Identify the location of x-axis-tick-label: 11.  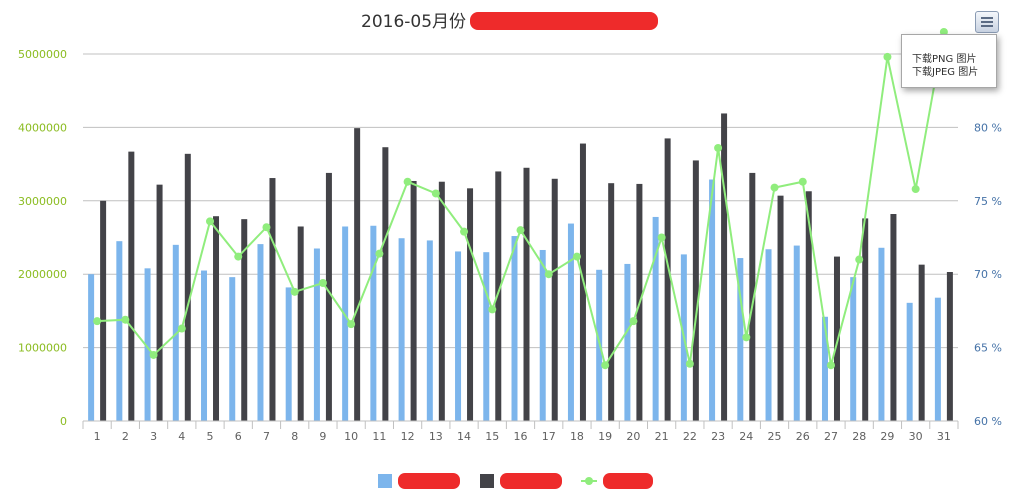
(379, 436).